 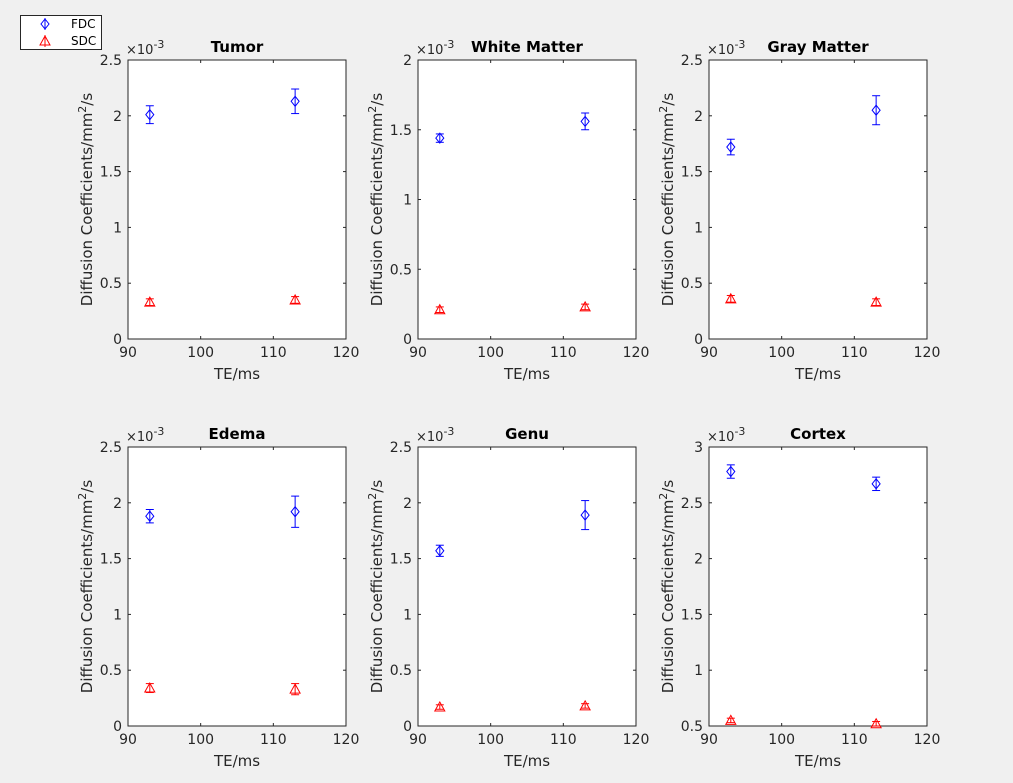 I want to click on legend-label: FDC, so click(x=83, y=24).